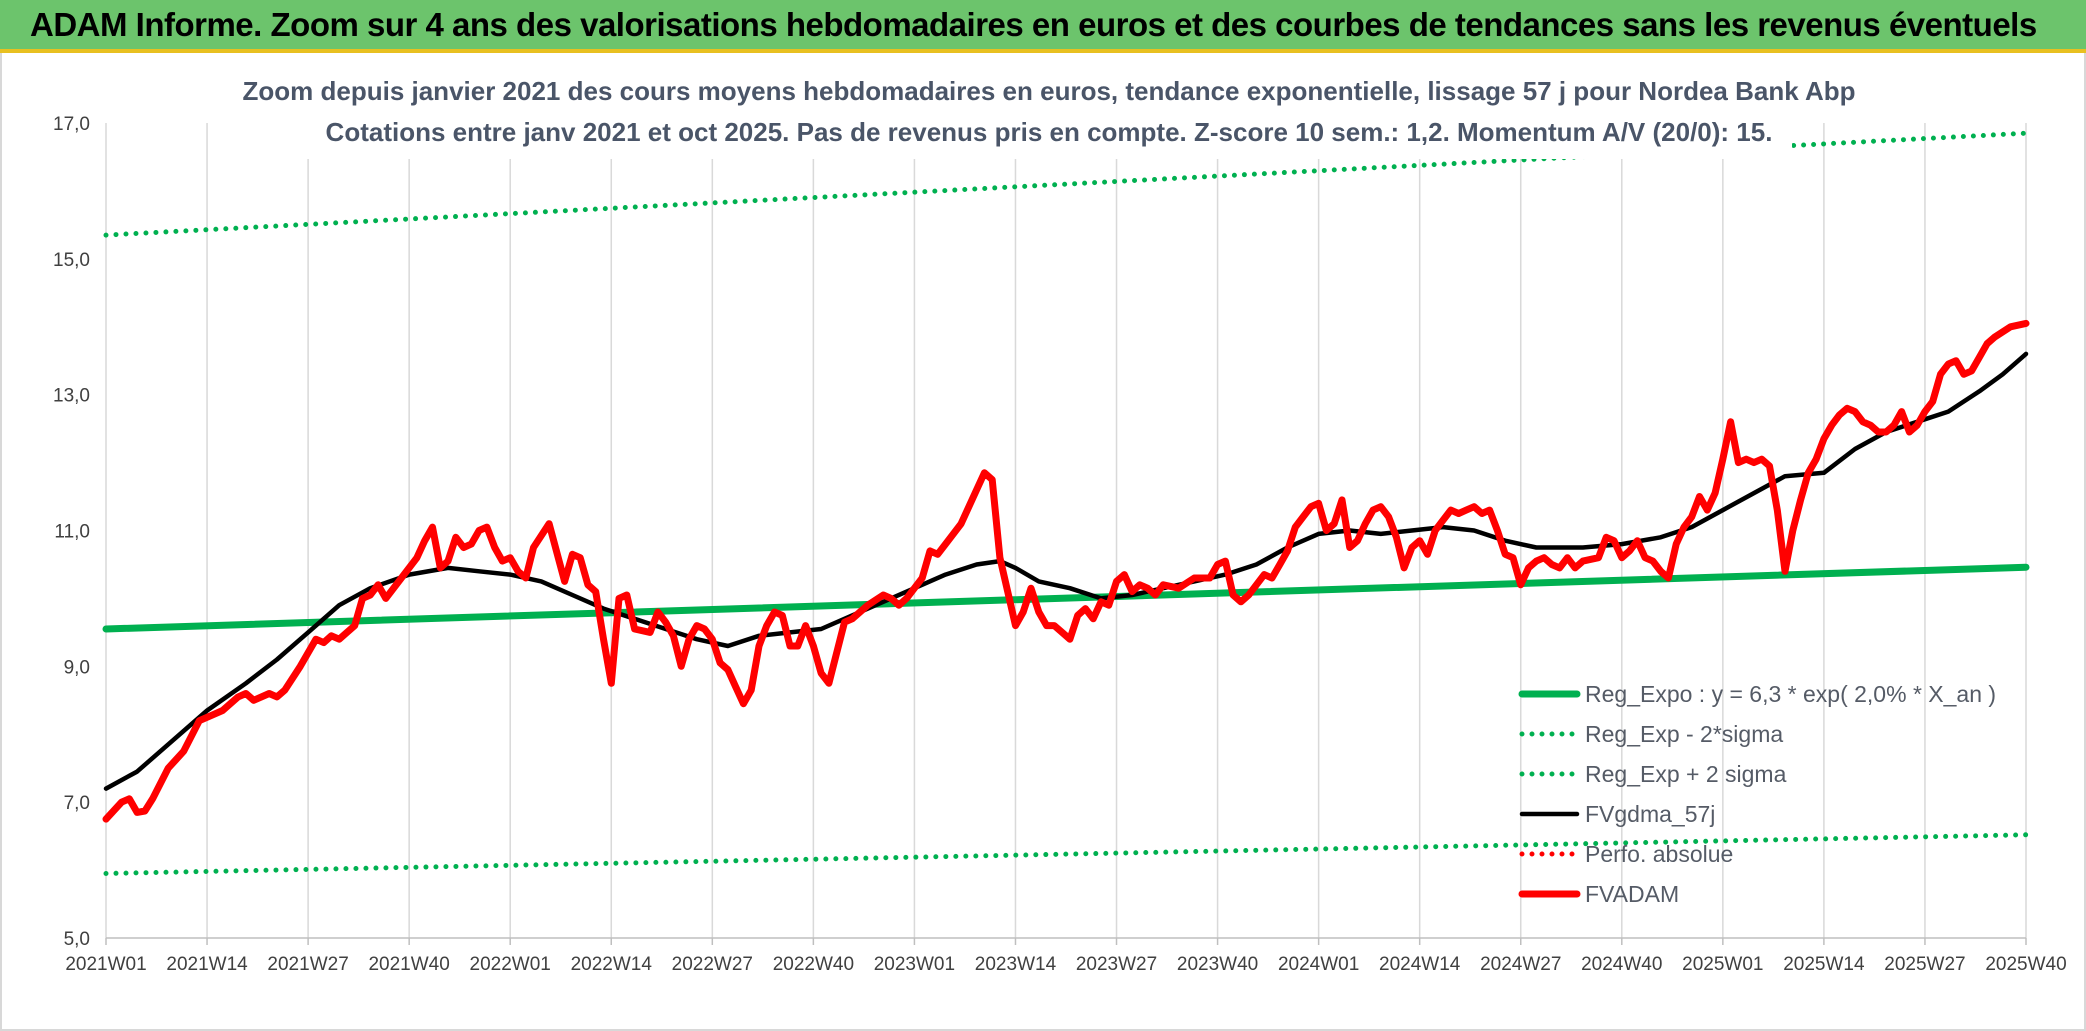  I want to click on x-tick-label: 2023W40, so click(1217, 964).